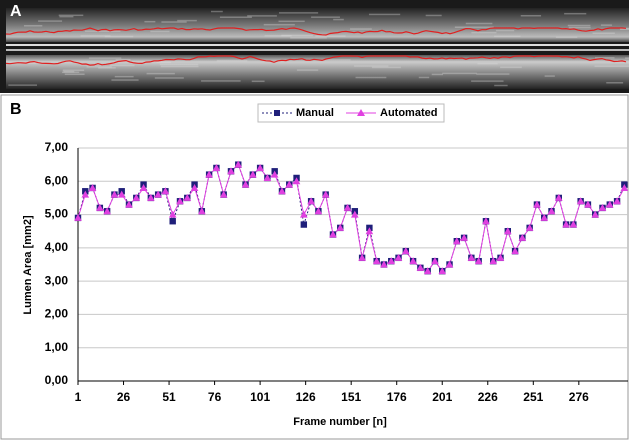 Image resolution: width=629 pixels, height=445 pixels. What do you see at coordinates (351, 397) in the screenshot?
I see `x-tick-label: 151` at bounding box center [351, 397].